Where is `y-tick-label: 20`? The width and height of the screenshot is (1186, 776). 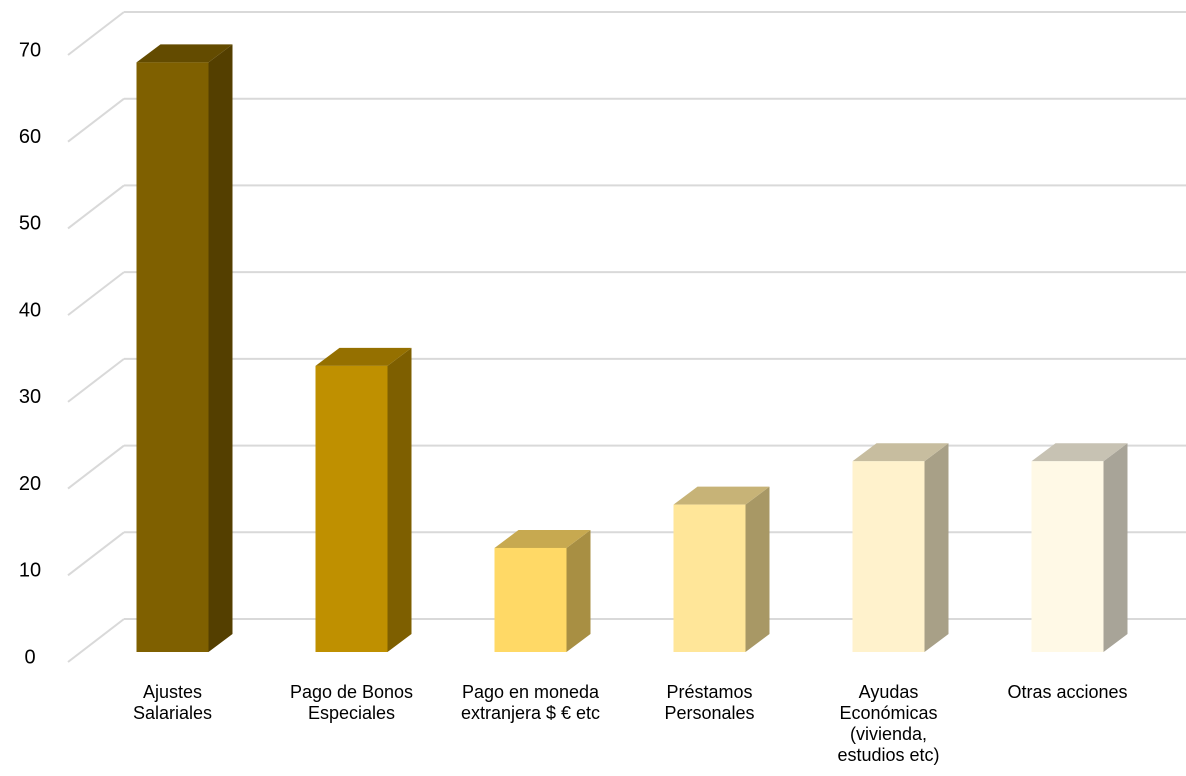 y-tick-label: 20 is located at coordinates (30, 484).